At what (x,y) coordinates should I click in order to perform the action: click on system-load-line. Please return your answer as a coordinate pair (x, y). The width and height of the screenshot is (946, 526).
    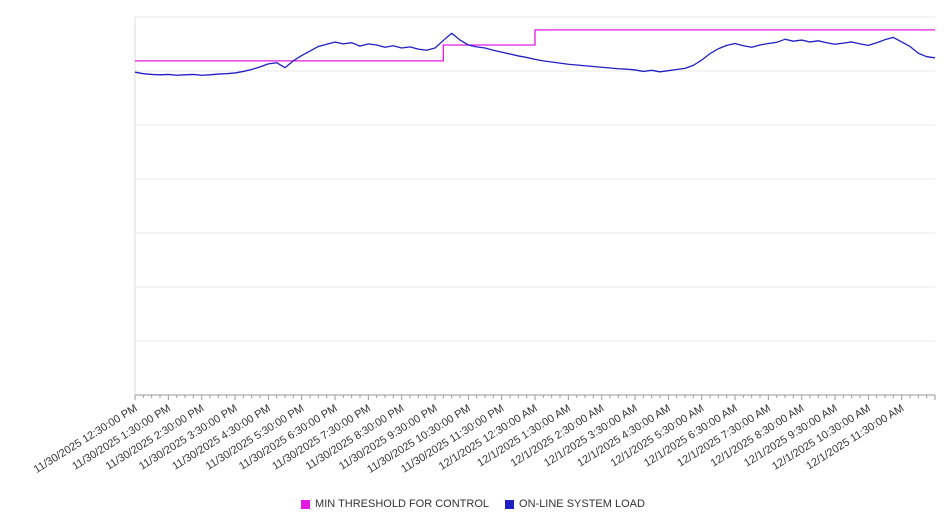
    Looking at the image, I should click on (535, 54).